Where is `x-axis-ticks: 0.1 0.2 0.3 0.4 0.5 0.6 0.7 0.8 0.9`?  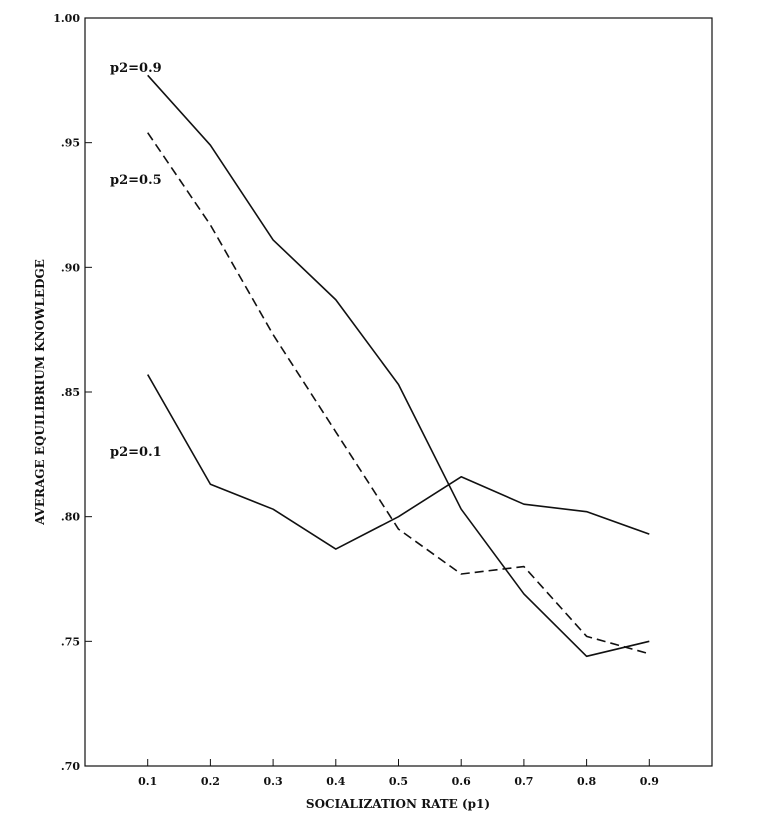
x-axis-ticks: 0.1 0.2 0.3 0.4 0.5 0.6 0.7 0.8 0.9 is located at coordinates (398, 773).